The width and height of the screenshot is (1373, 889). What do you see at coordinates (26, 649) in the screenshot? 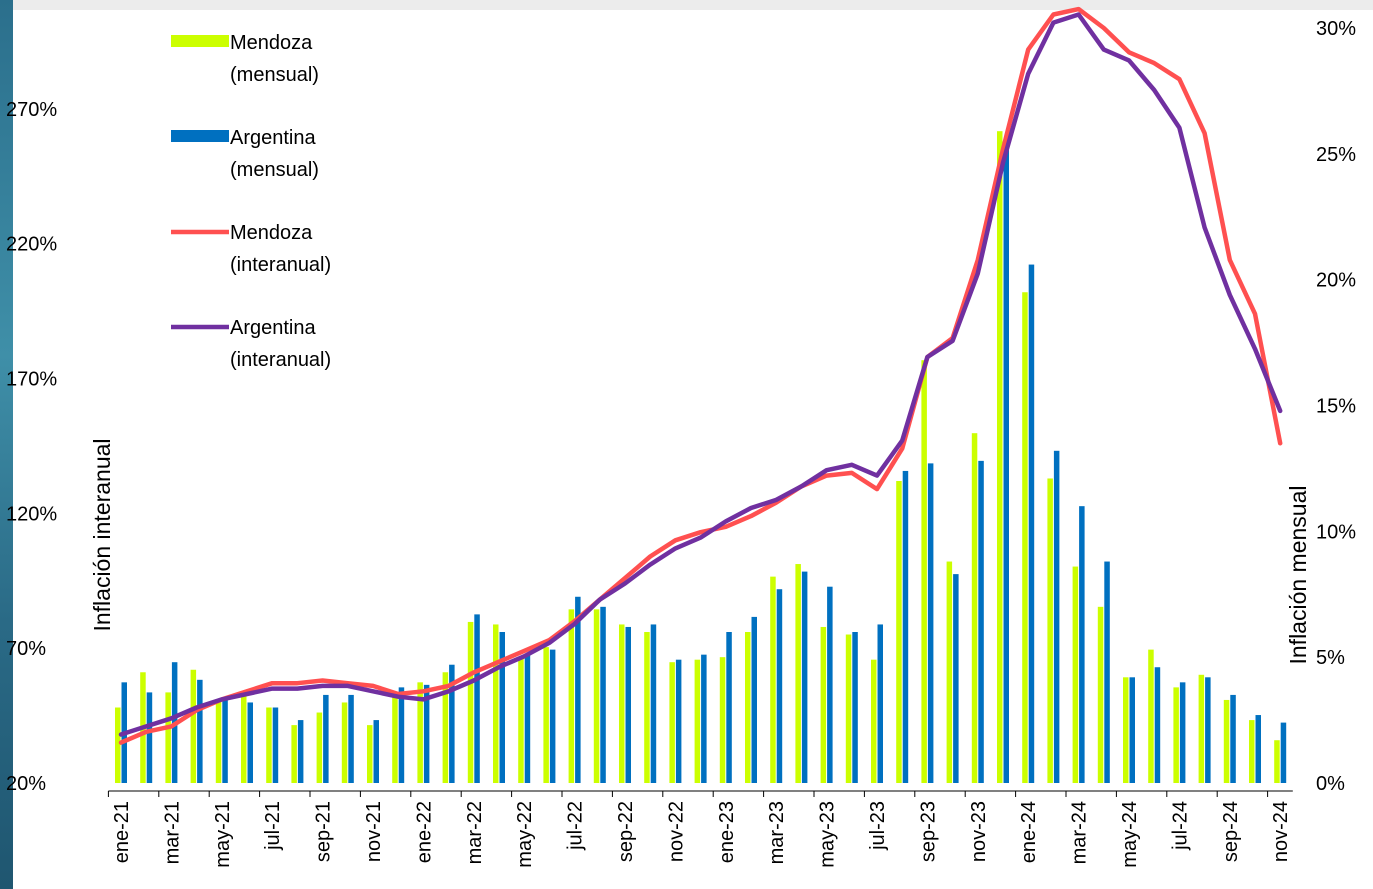
I see `y-left-tick-label: 70%` at bounding box center [26, 649].